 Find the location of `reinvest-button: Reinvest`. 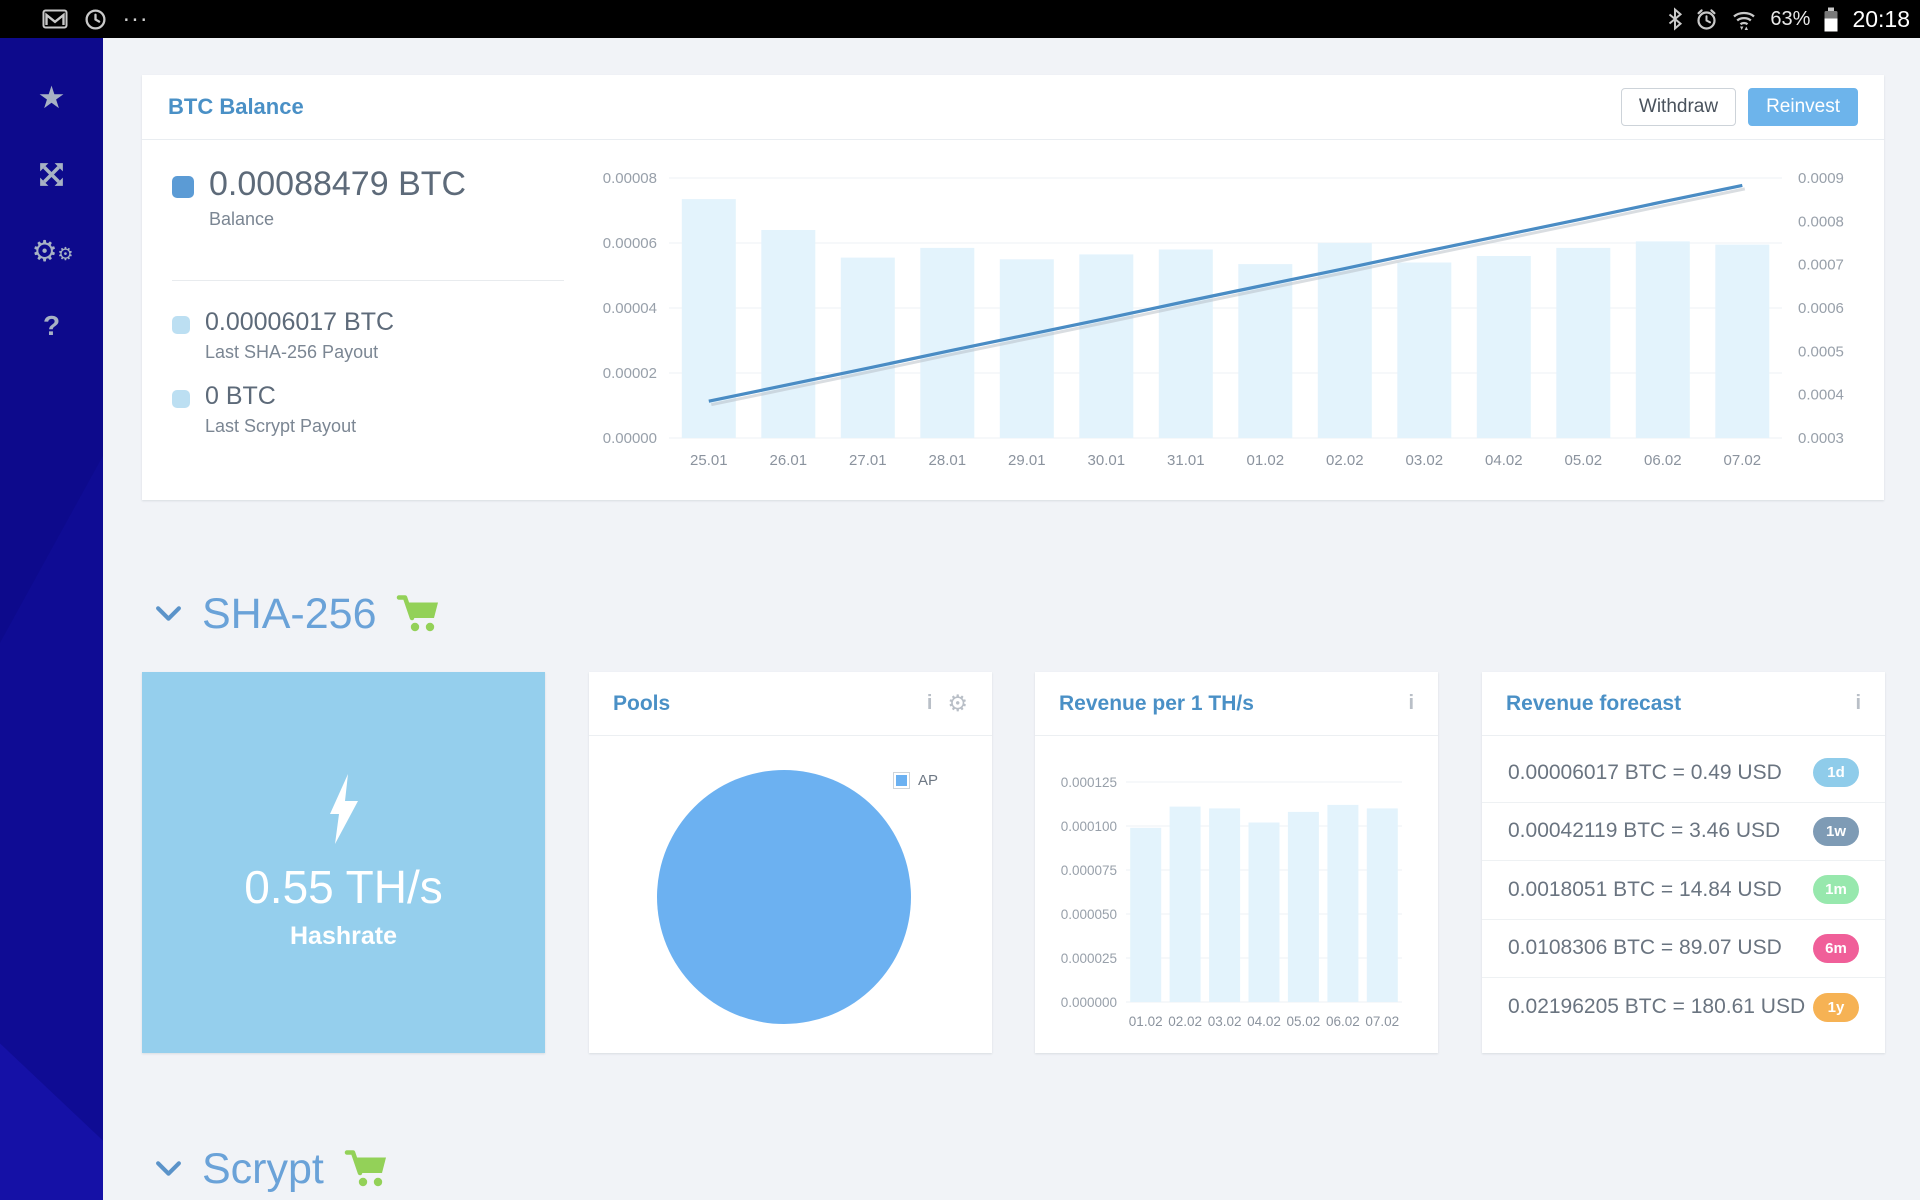

reinvest-button: Reinvest is located at coordinates (1803, 107).